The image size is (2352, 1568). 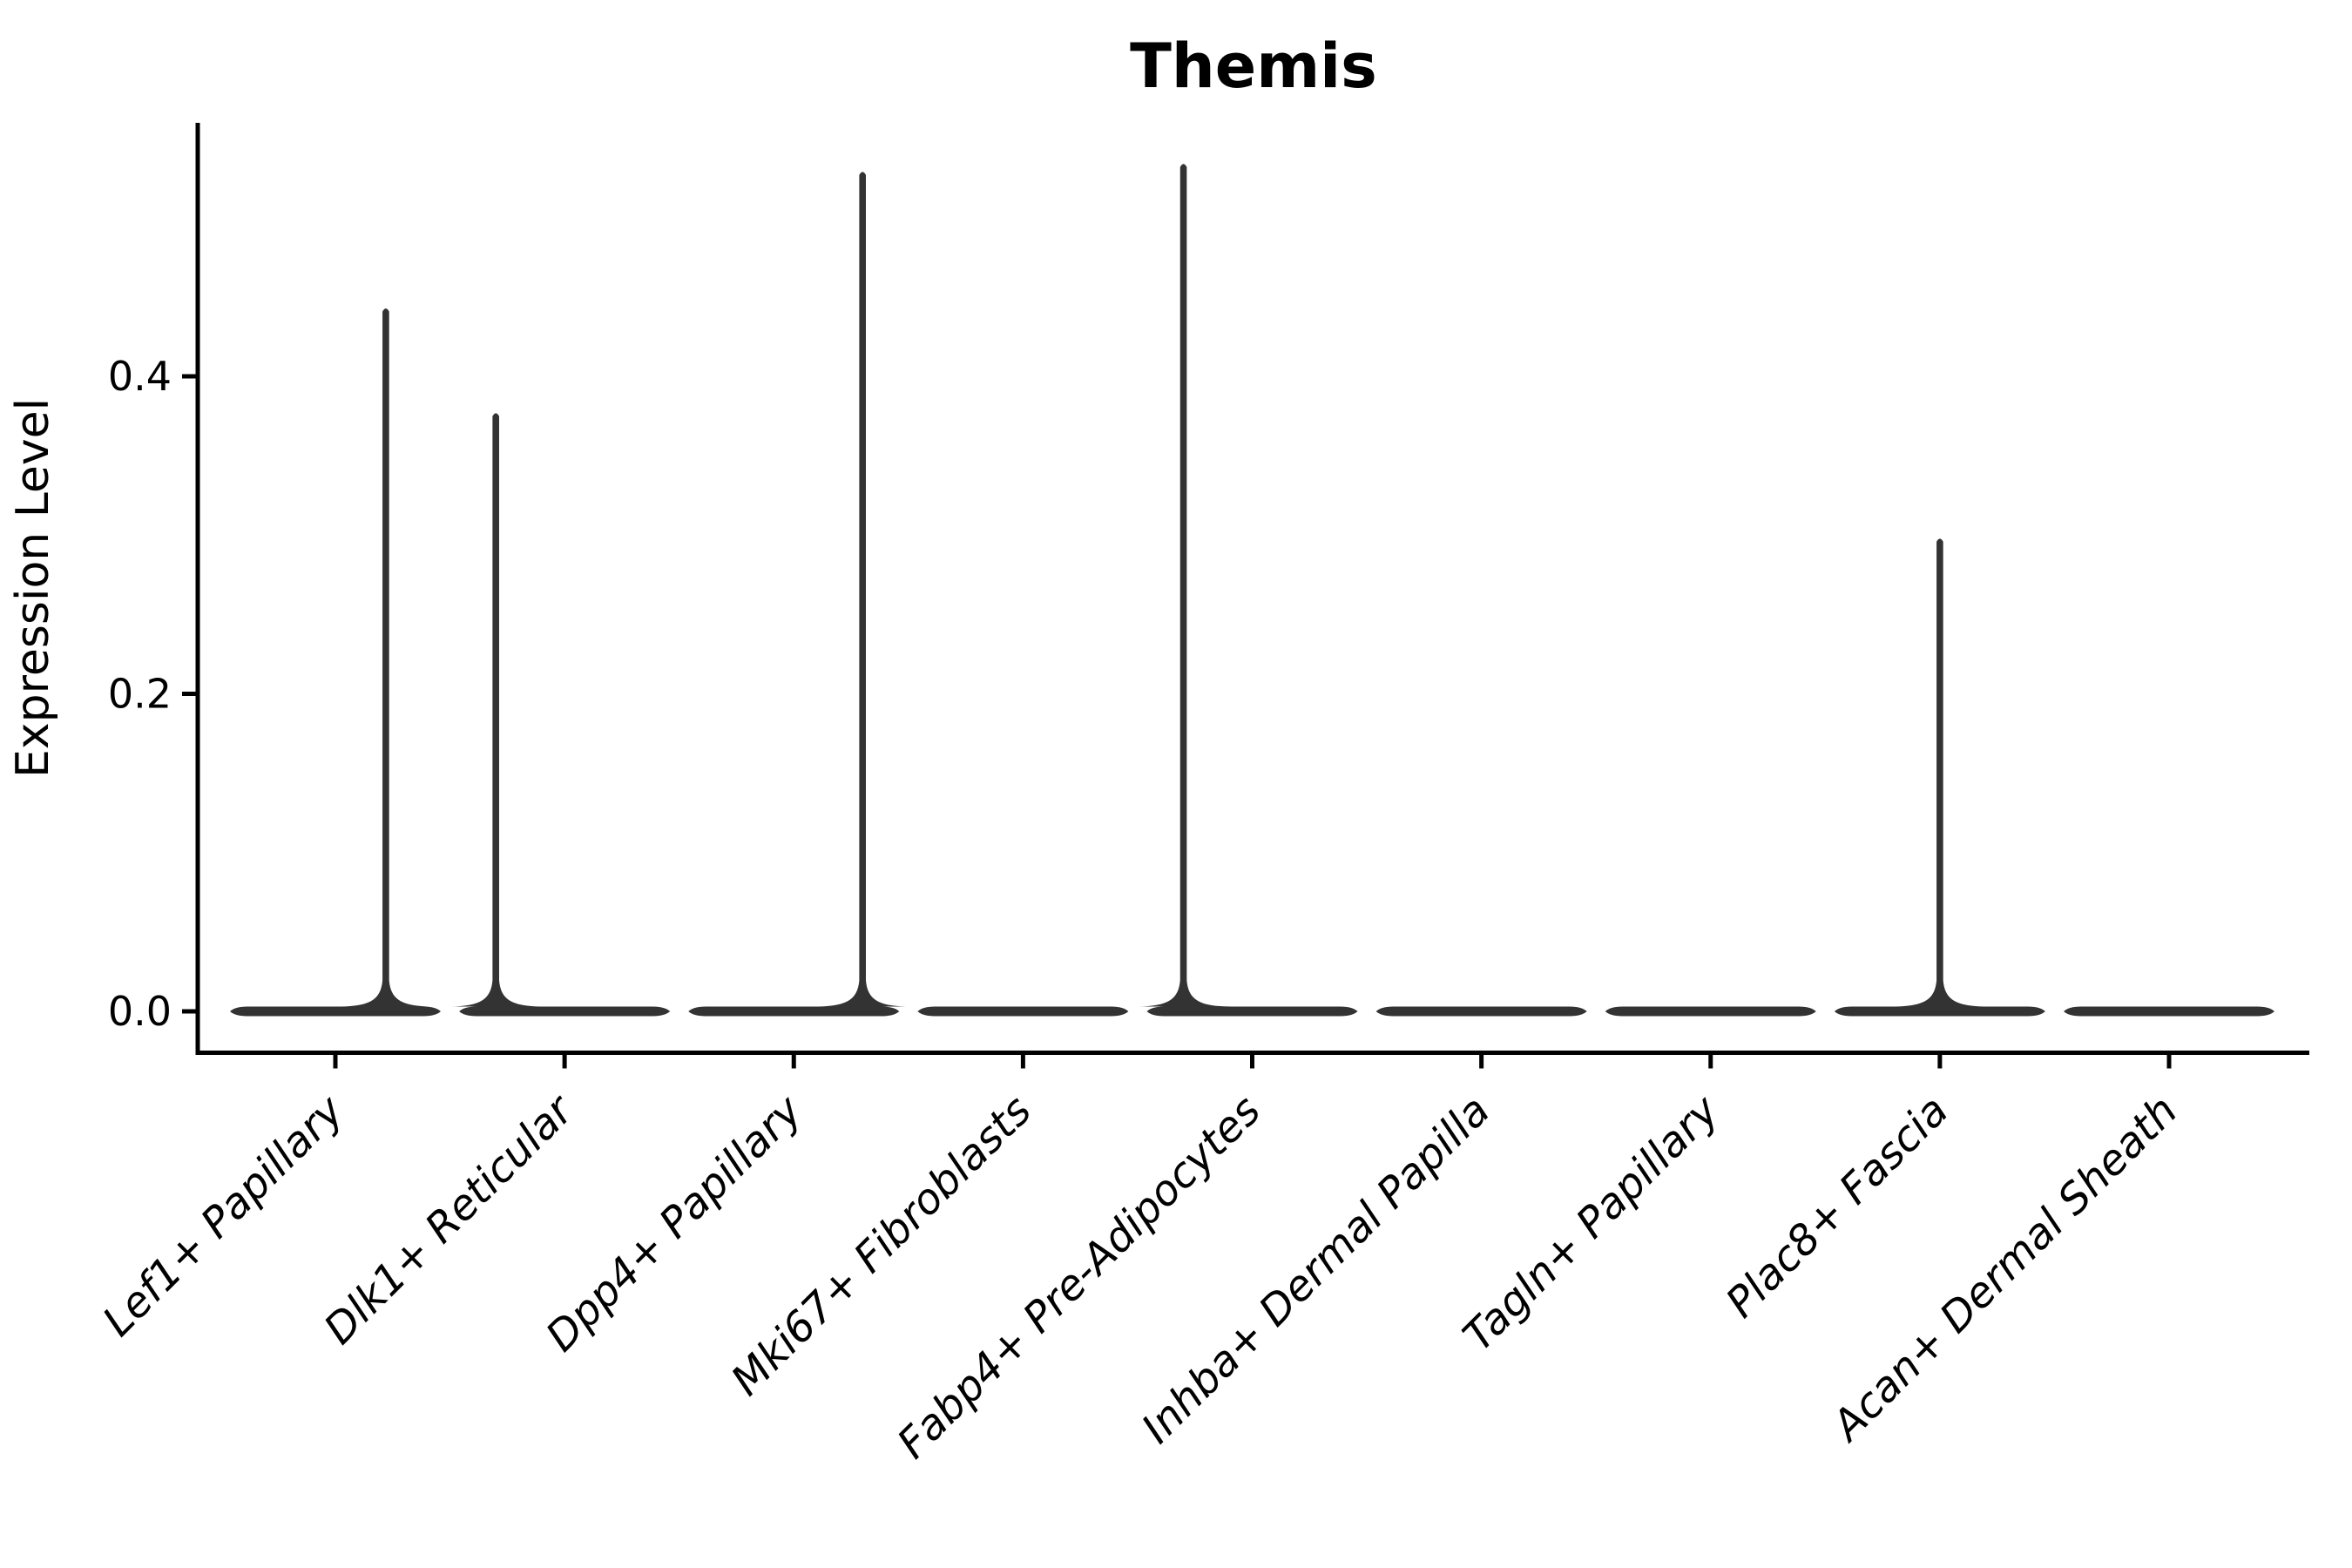 What do you see at coordinates (1079, 1277) in the screenshot?
I see `x-tick-label-fabp4-pre-adipocytes: Fabp4+ Pre-Adipocytes` at bounding box center [1079, 1277].